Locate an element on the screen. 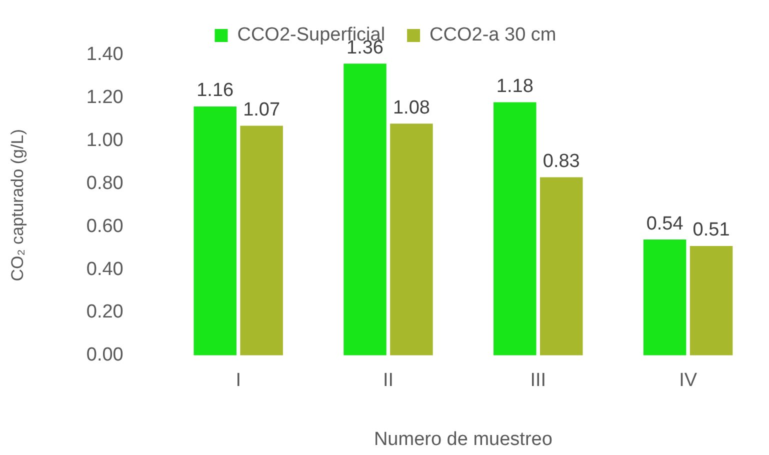 This screenshot has width=769, height=455. data-label: 0.83 is located at coordinates (561, 161).